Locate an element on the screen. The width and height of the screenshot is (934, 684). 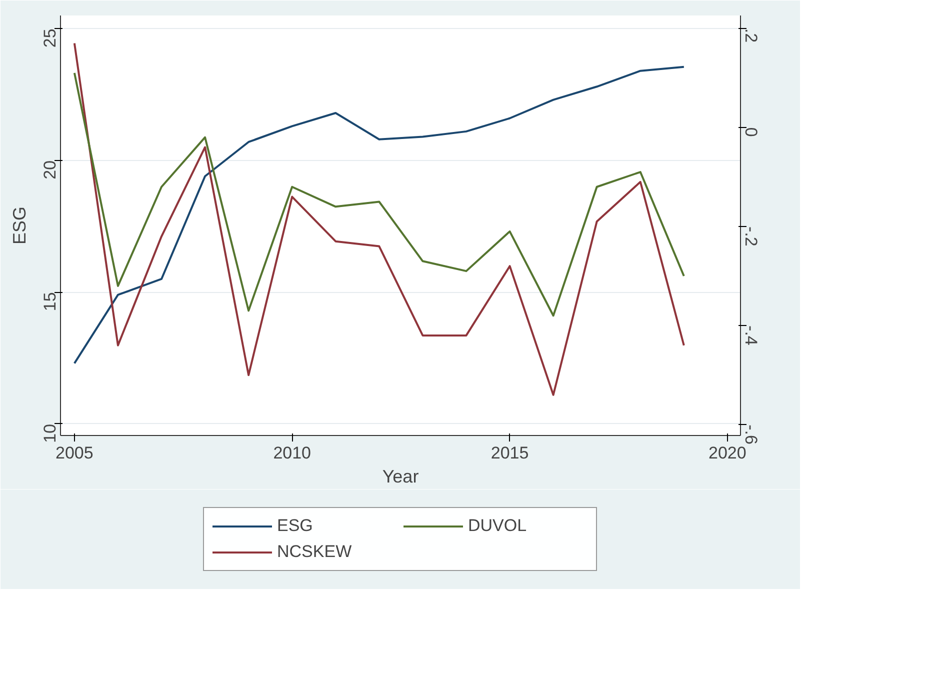
x-axis-title: Year is located at coordinates (400, 476).